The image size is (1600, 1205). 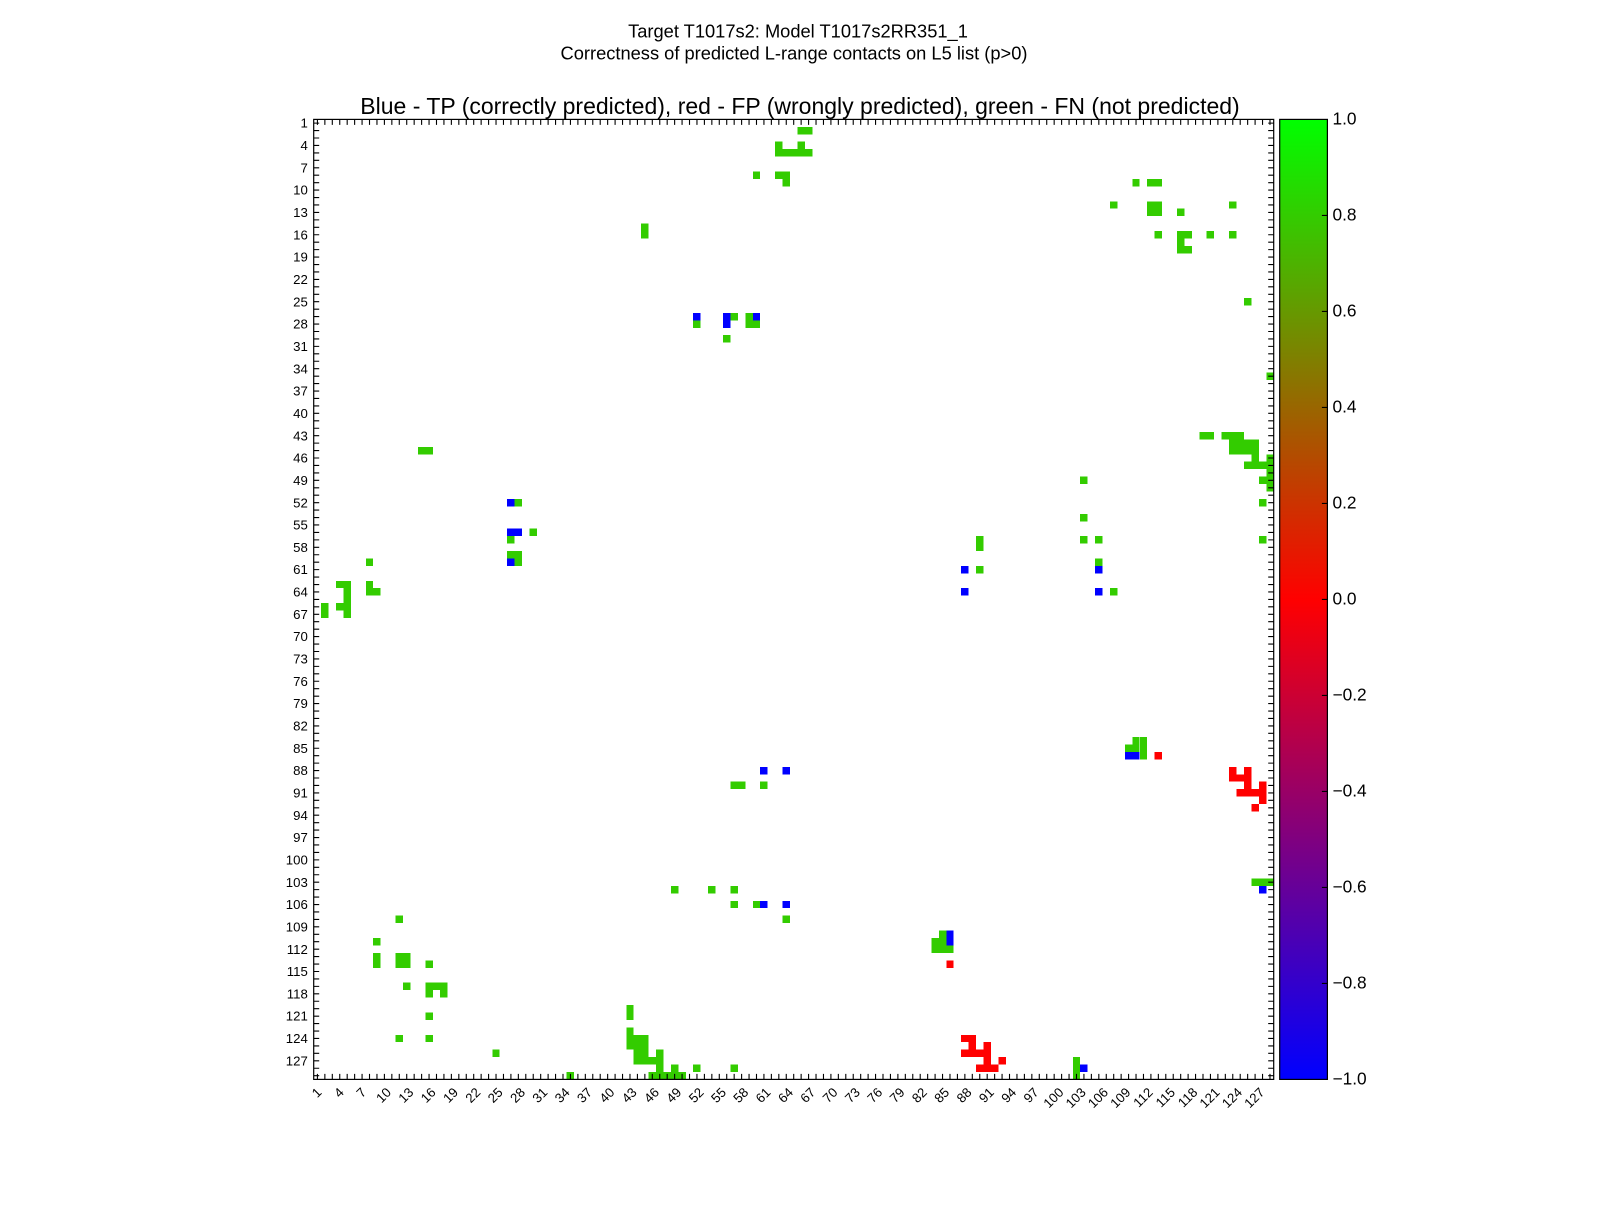 I want to click on svg-text: 19, so click(x=300, y=257).